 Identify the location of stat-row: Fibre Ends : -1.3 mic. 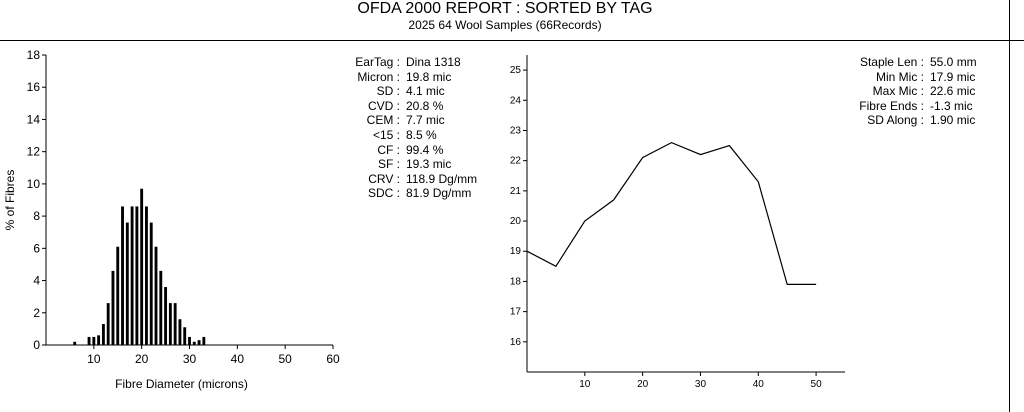
(908, 106).